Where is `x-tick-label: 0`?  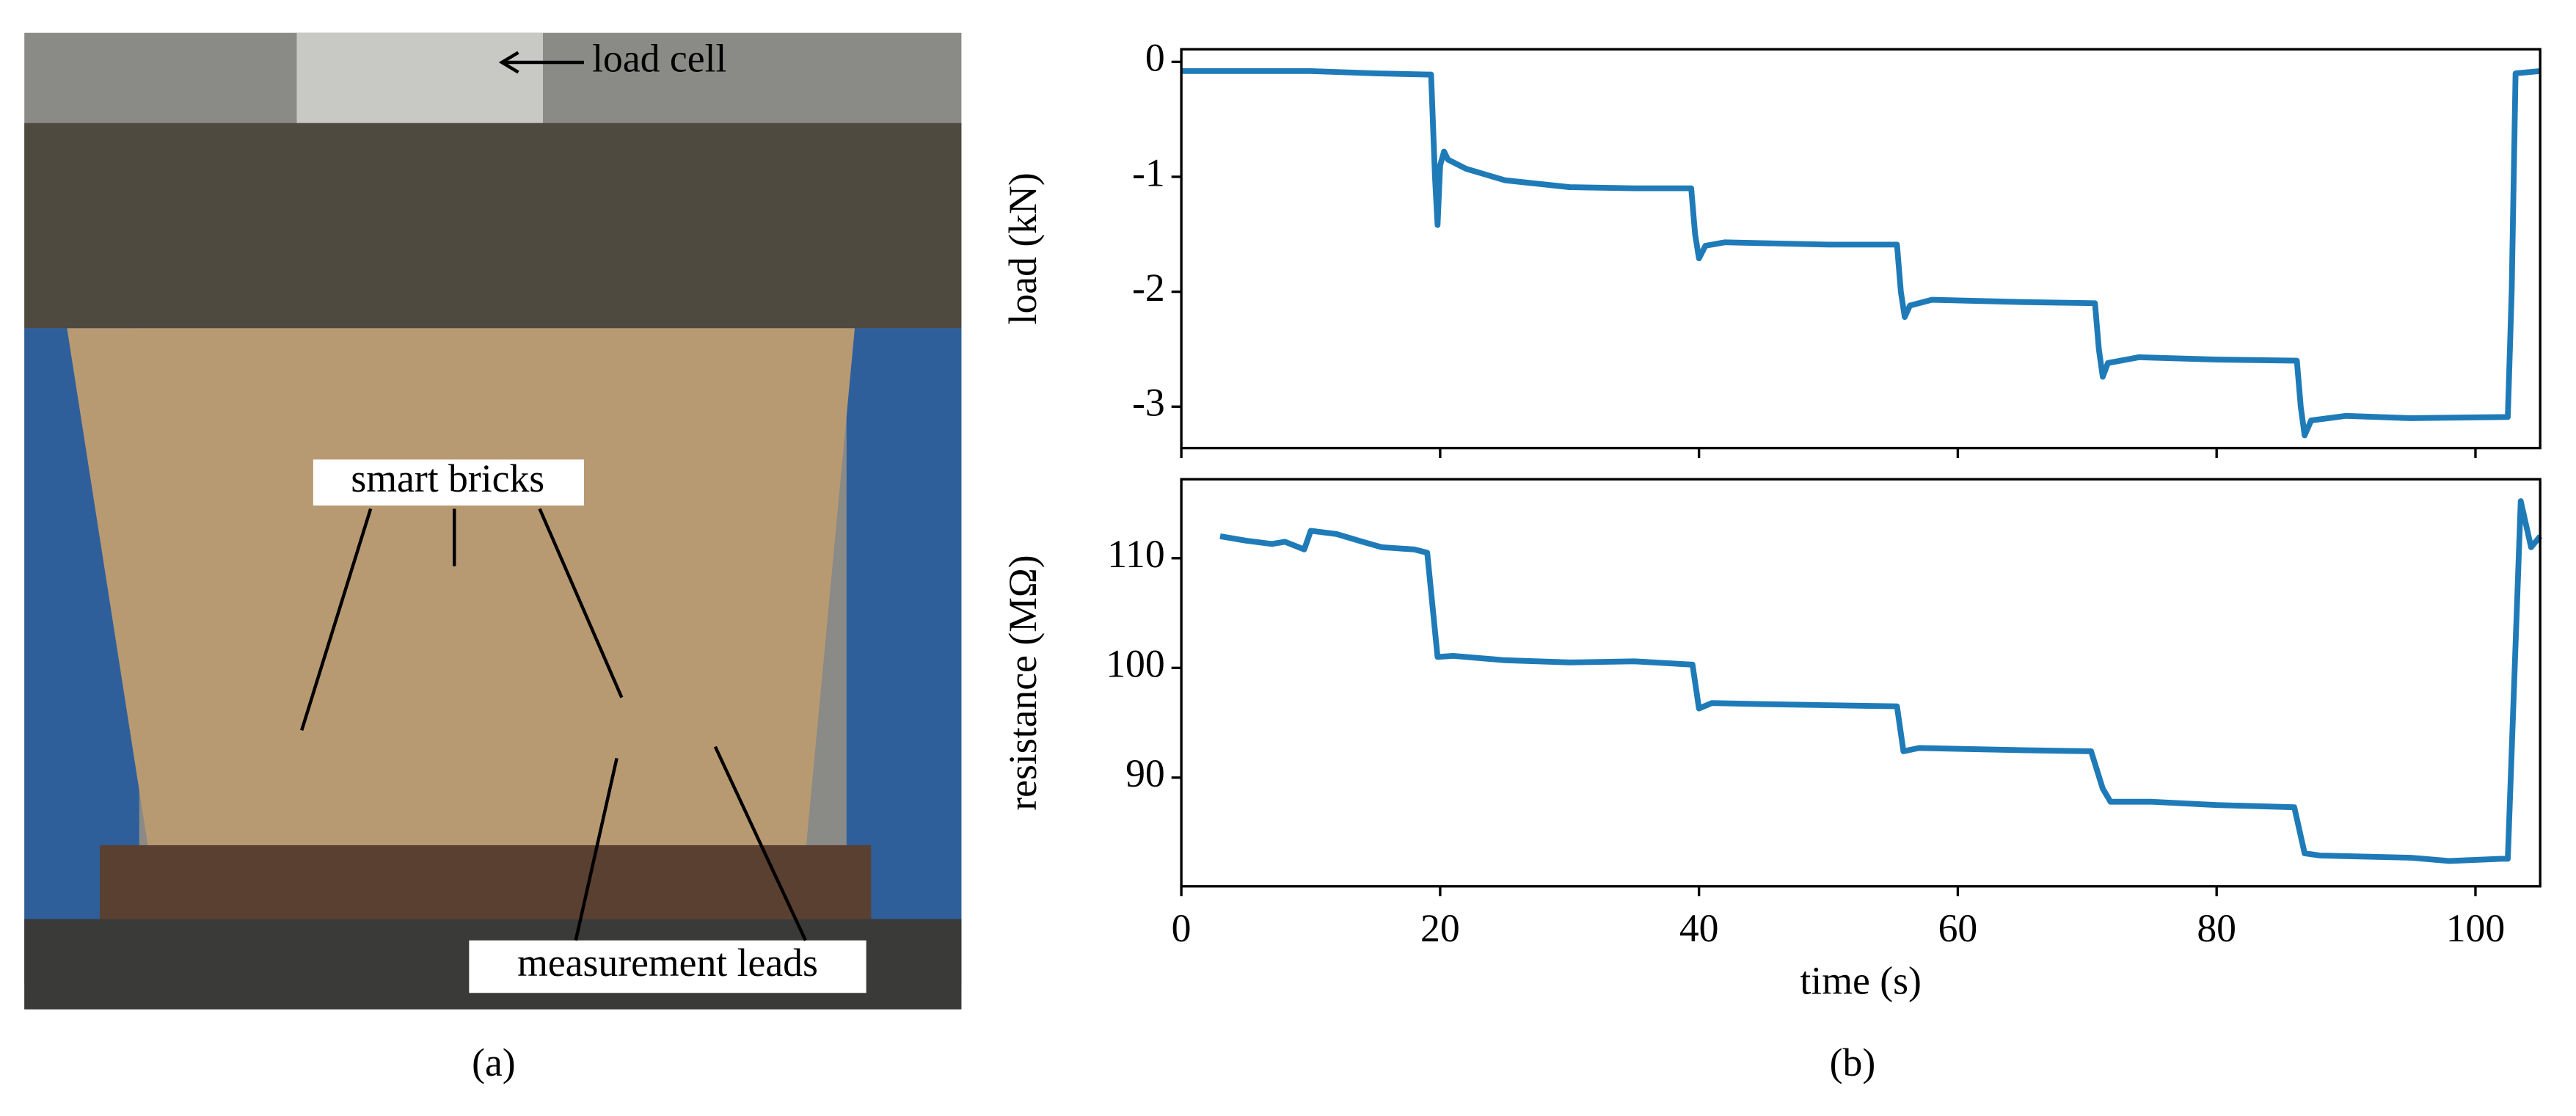 x-tick-label: 0 is located at coordinates (1182, 928).